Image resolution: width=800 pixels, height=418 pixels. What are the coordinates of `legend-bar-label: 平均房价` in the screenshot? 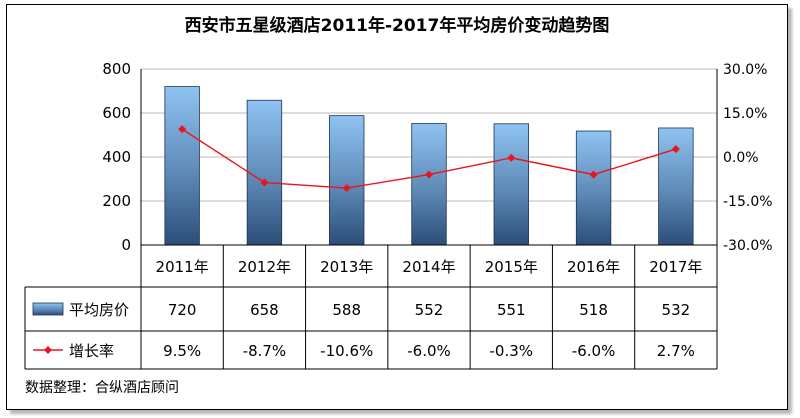 It's located at (99, 310).